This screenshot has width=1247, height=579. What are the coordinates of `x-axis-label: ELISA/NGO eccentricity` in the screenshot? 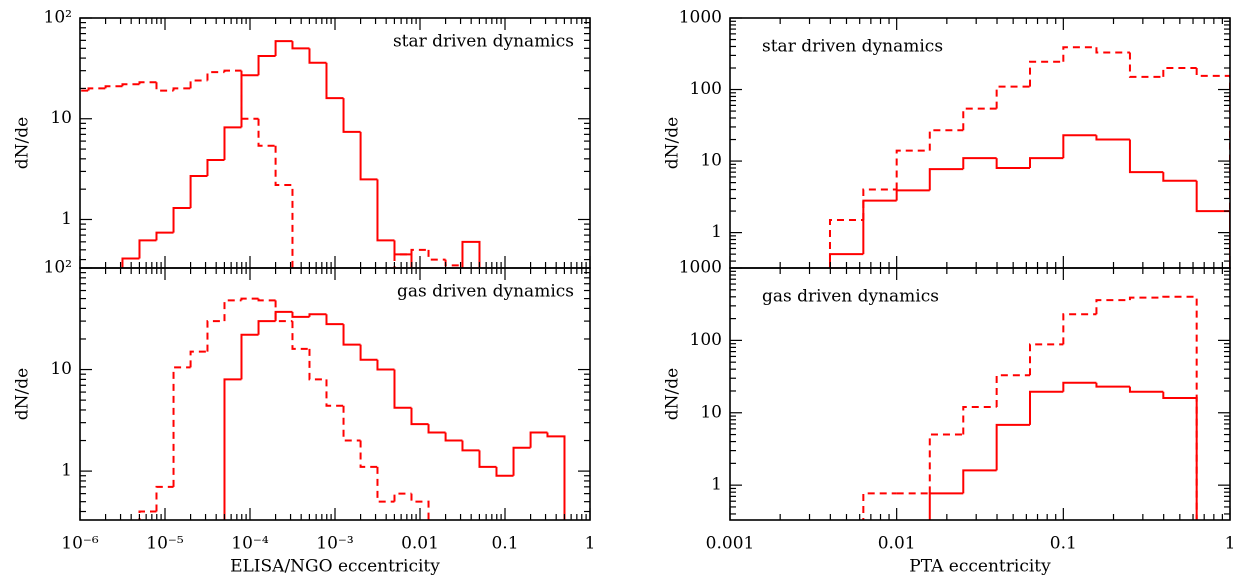 It's located at (335, 567).